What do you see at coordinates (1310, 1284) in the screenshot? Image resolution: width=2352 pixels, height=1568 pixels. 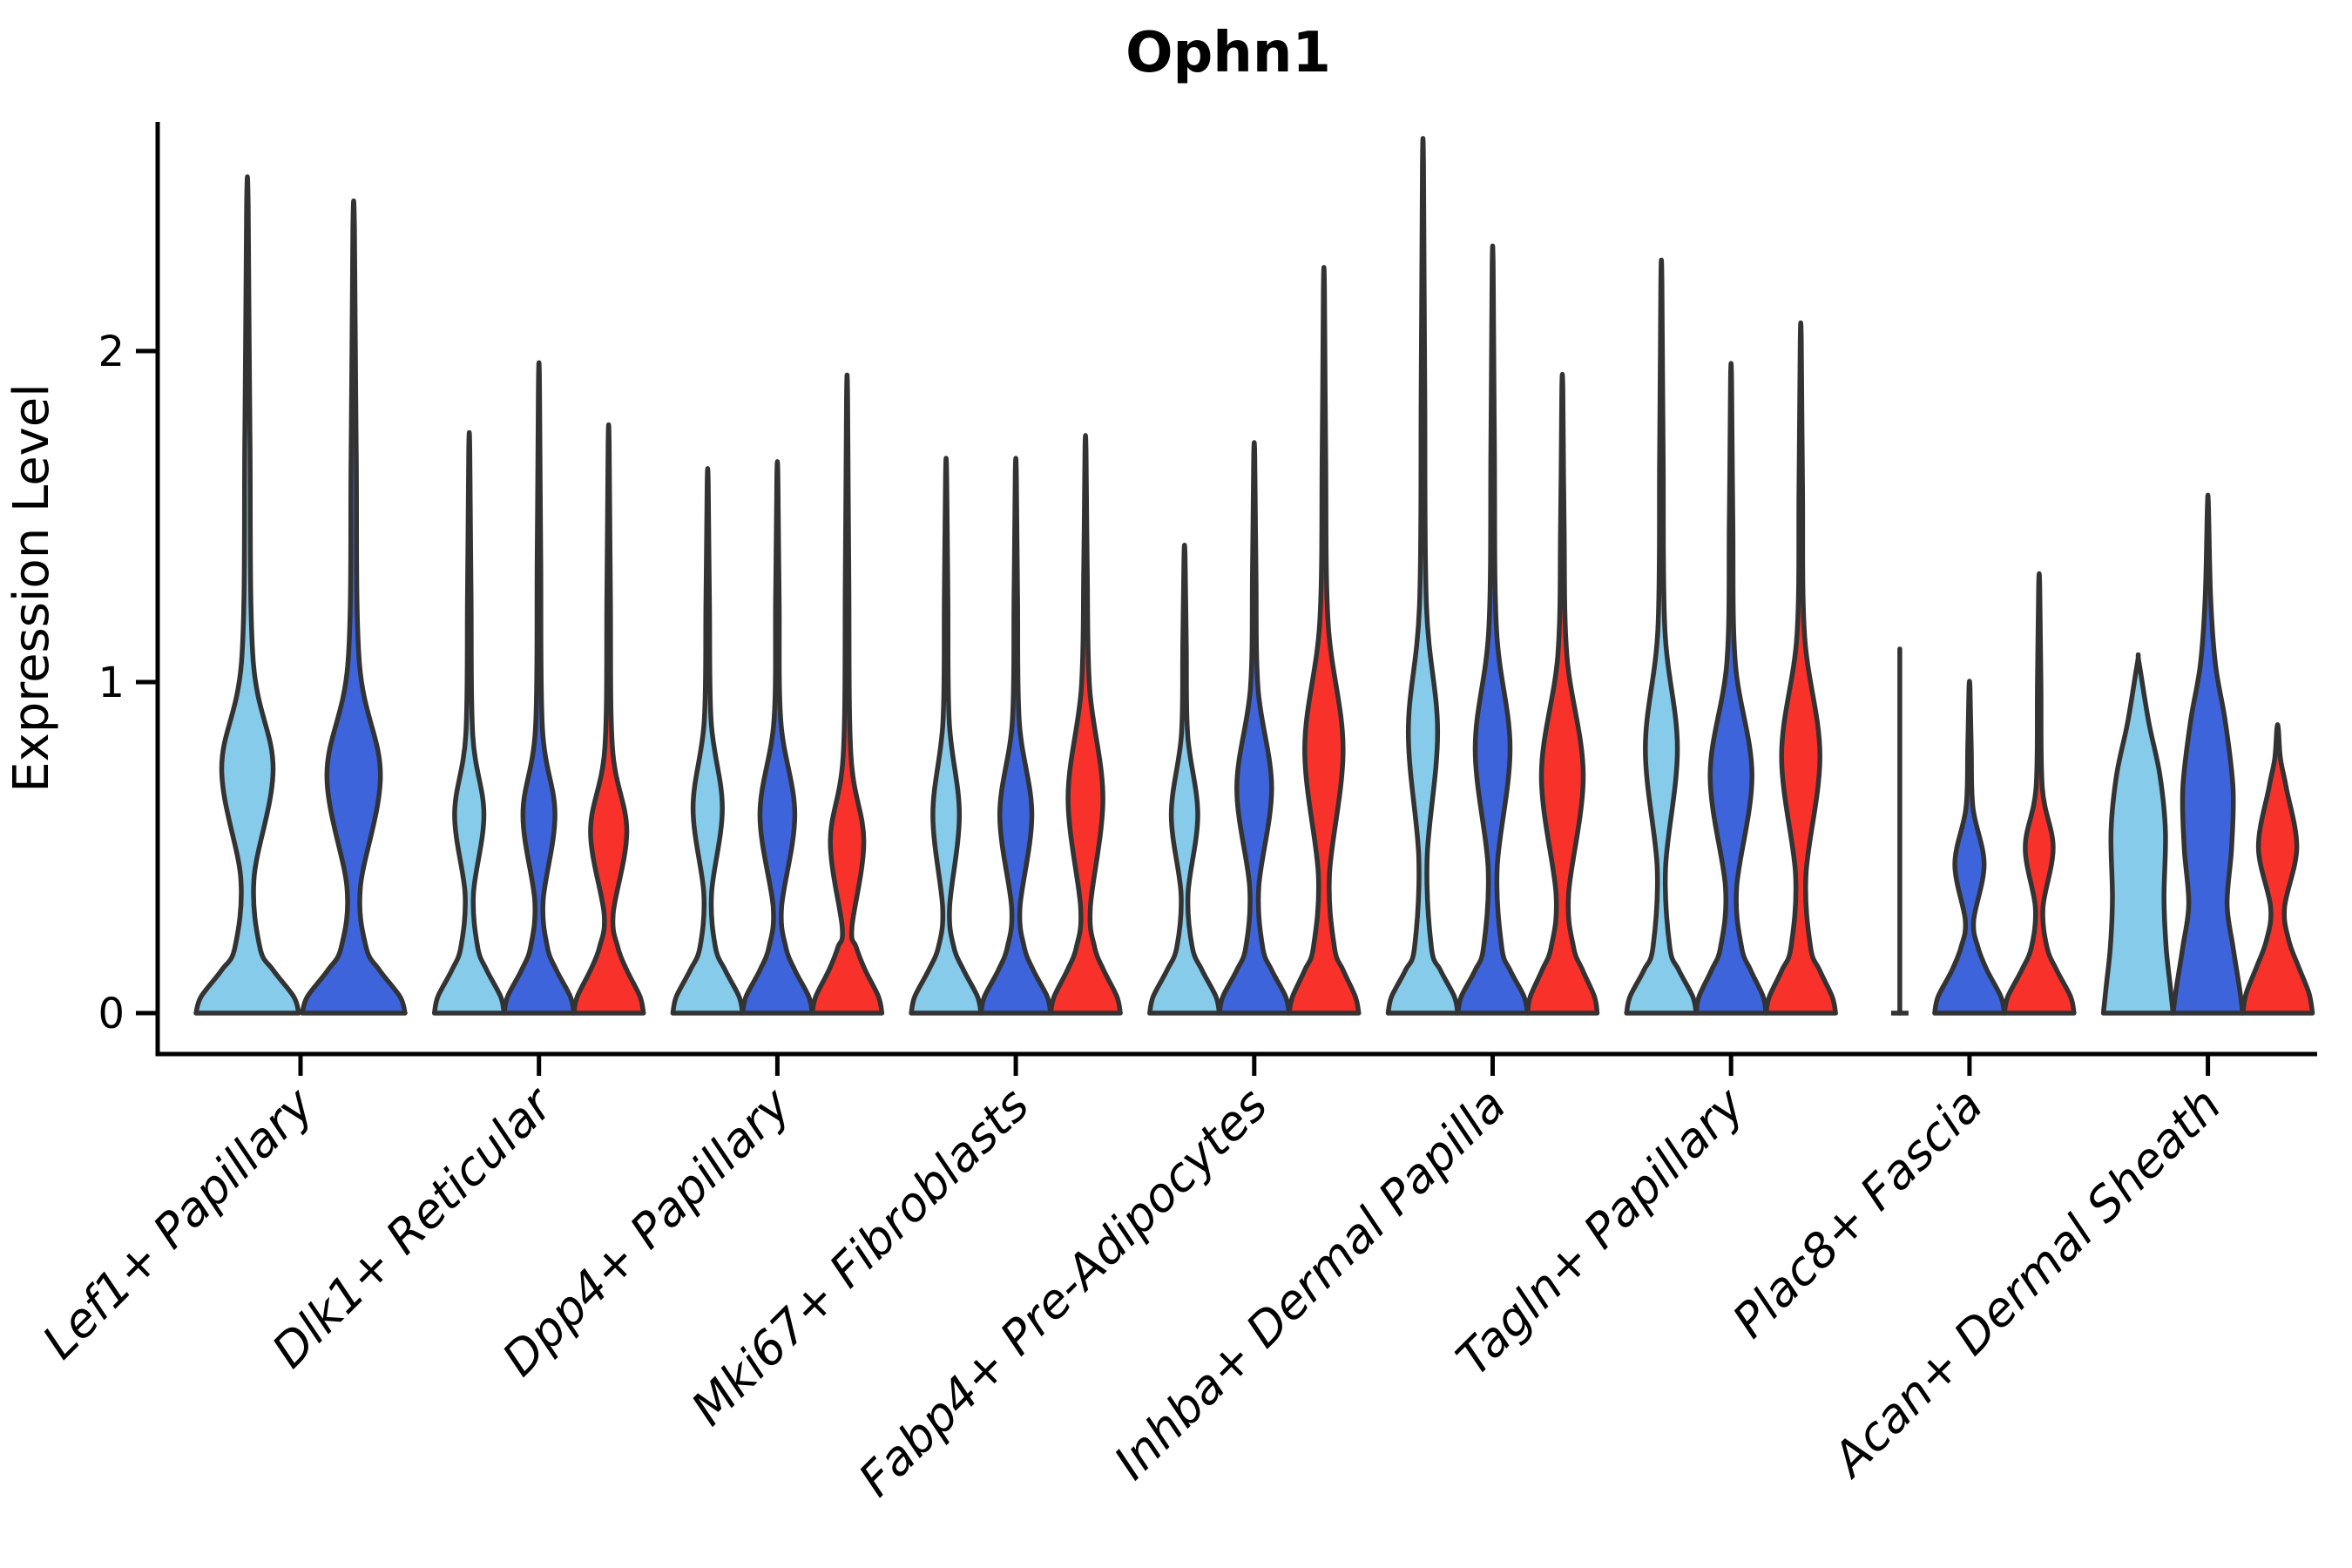 I see `x-tick-label: Inhba+ Dermal Papilla` at bounding box center [1310, 1284].